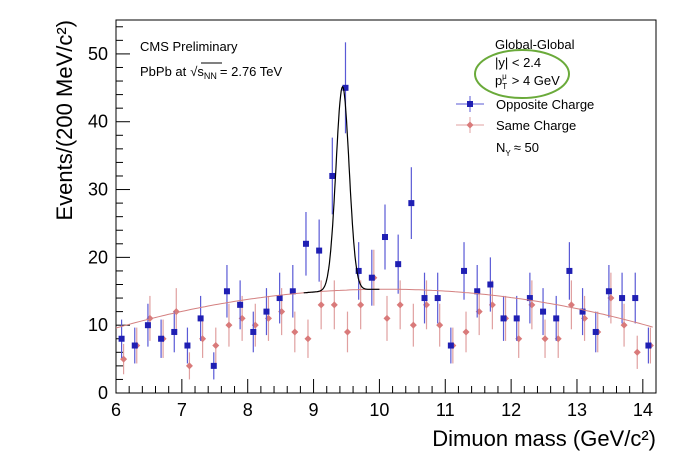  I want to click on selection-label: Global-Global, so click(535, 44).